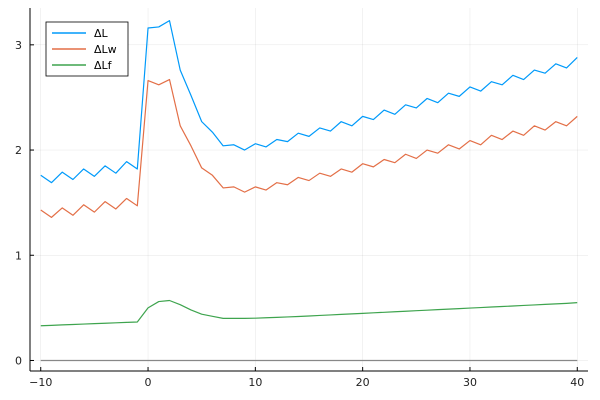 This screenshot has width=600, height=400. I want to click on y-tick-label: 1, so click(18, 255).